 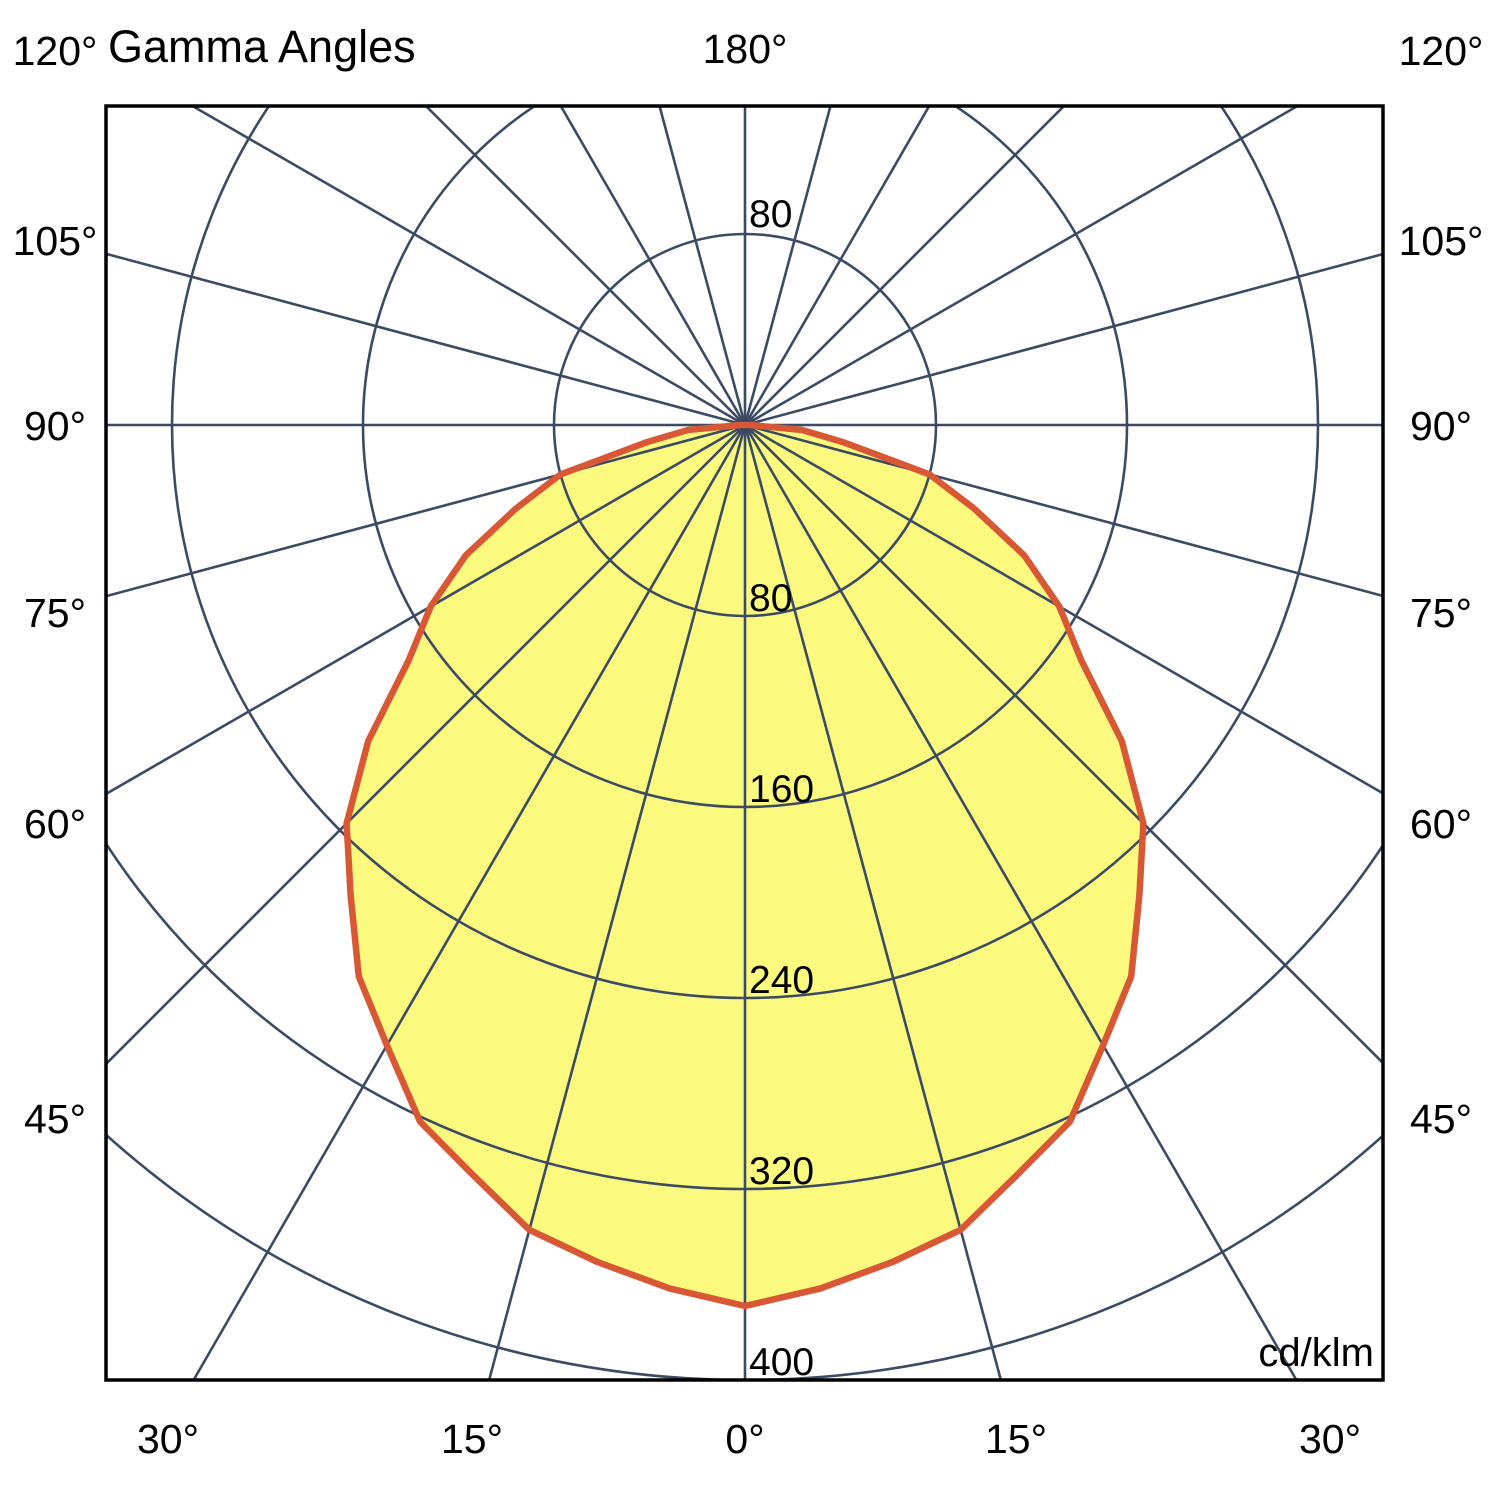 I want to click on chart-title: Gamma Angles, so click(x=262, y=46).